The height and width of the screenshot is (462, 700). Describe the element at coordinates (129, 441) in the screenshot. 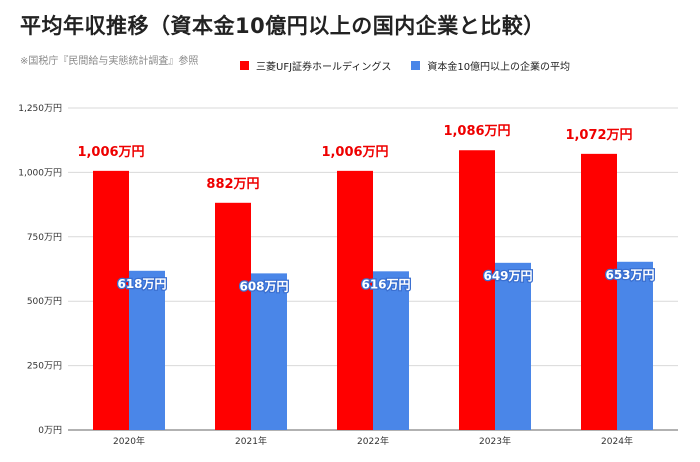

I see `x-category-label: 2020年` at that location.